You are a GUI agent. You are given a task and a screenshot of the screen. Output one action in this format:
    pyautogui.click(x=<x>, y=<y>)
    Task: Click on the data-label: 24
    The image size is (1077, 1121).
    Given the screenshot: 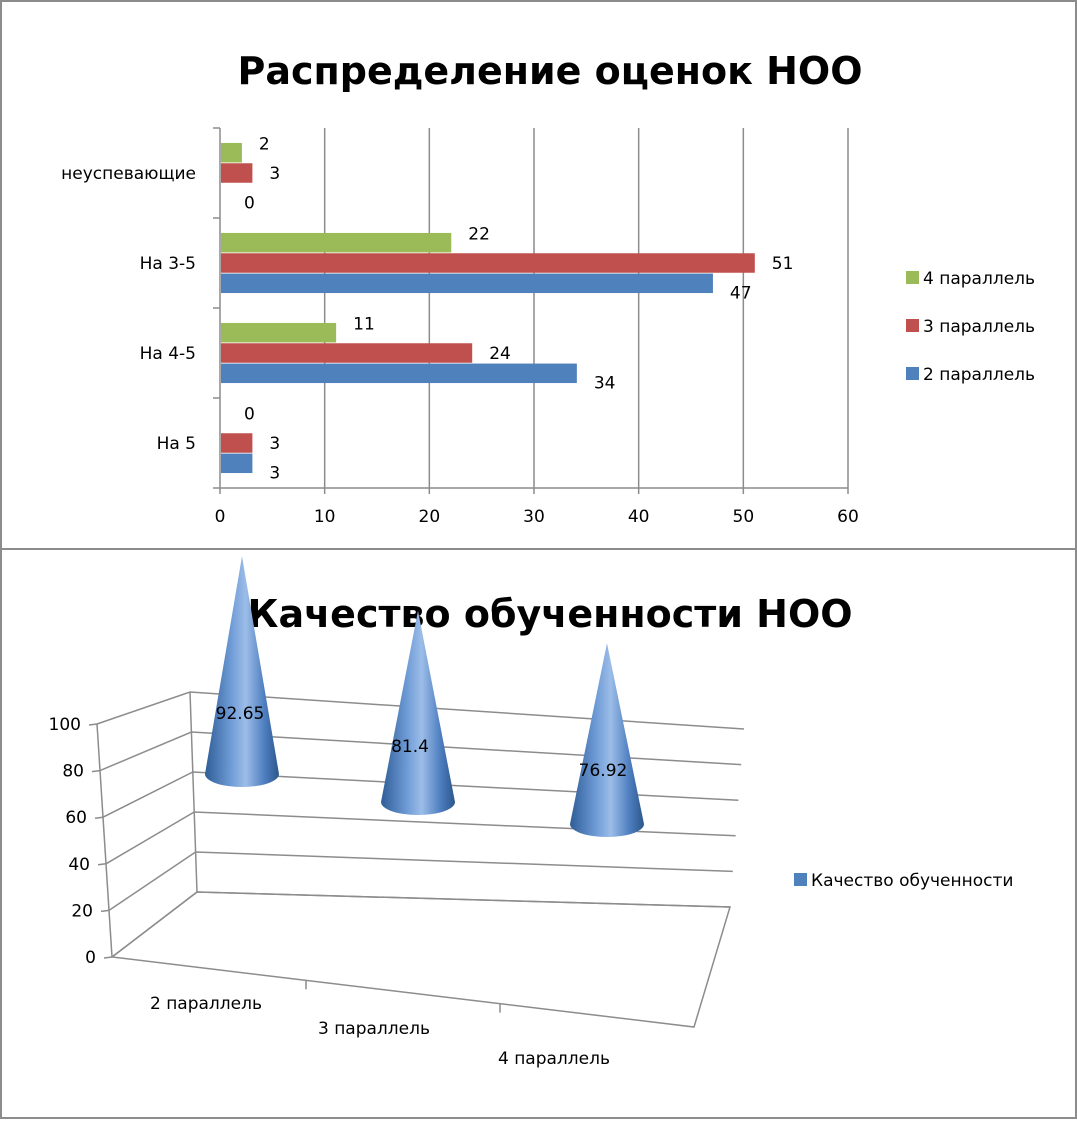 What is the action you would take?
    pyautogui.click(x=500, y=354)
    